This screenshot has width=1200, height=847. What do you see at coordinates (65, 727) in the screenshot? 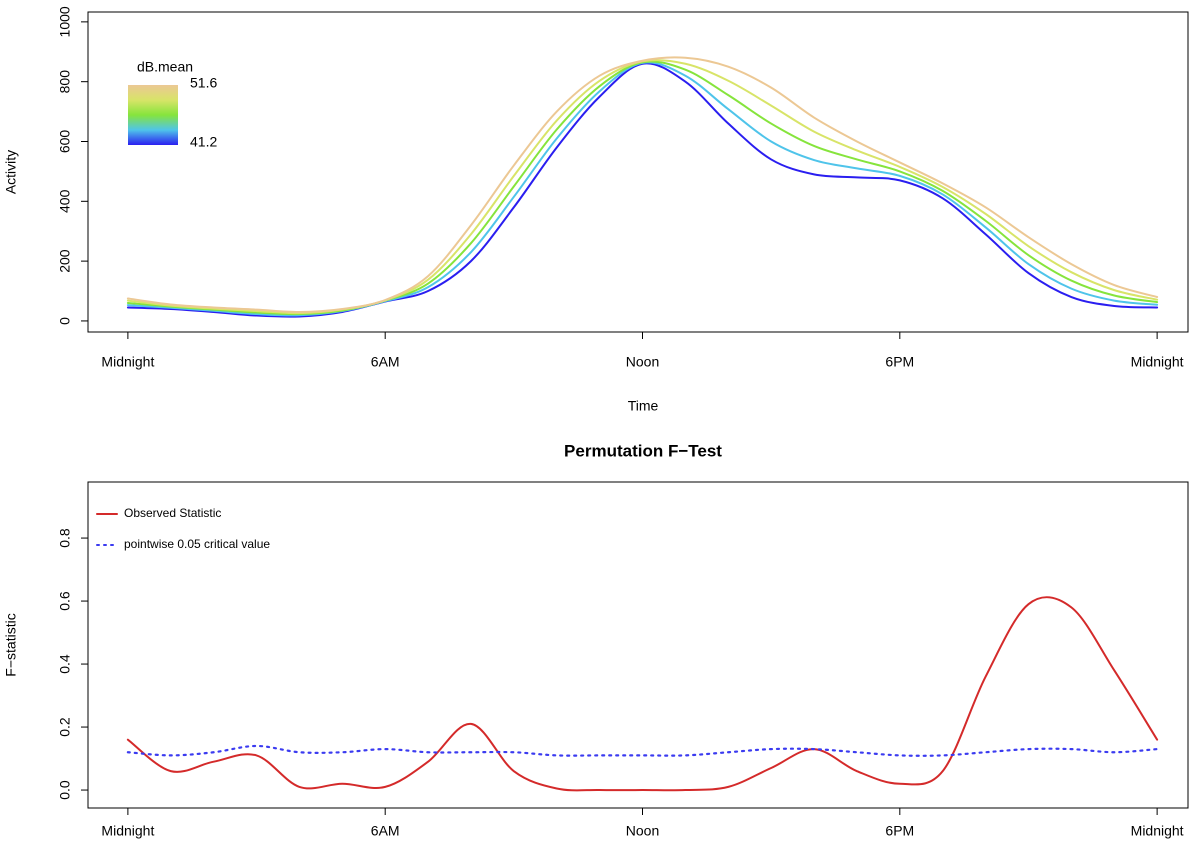
I see `y-tick-label: 0.2` at bounding box center [65, 727].